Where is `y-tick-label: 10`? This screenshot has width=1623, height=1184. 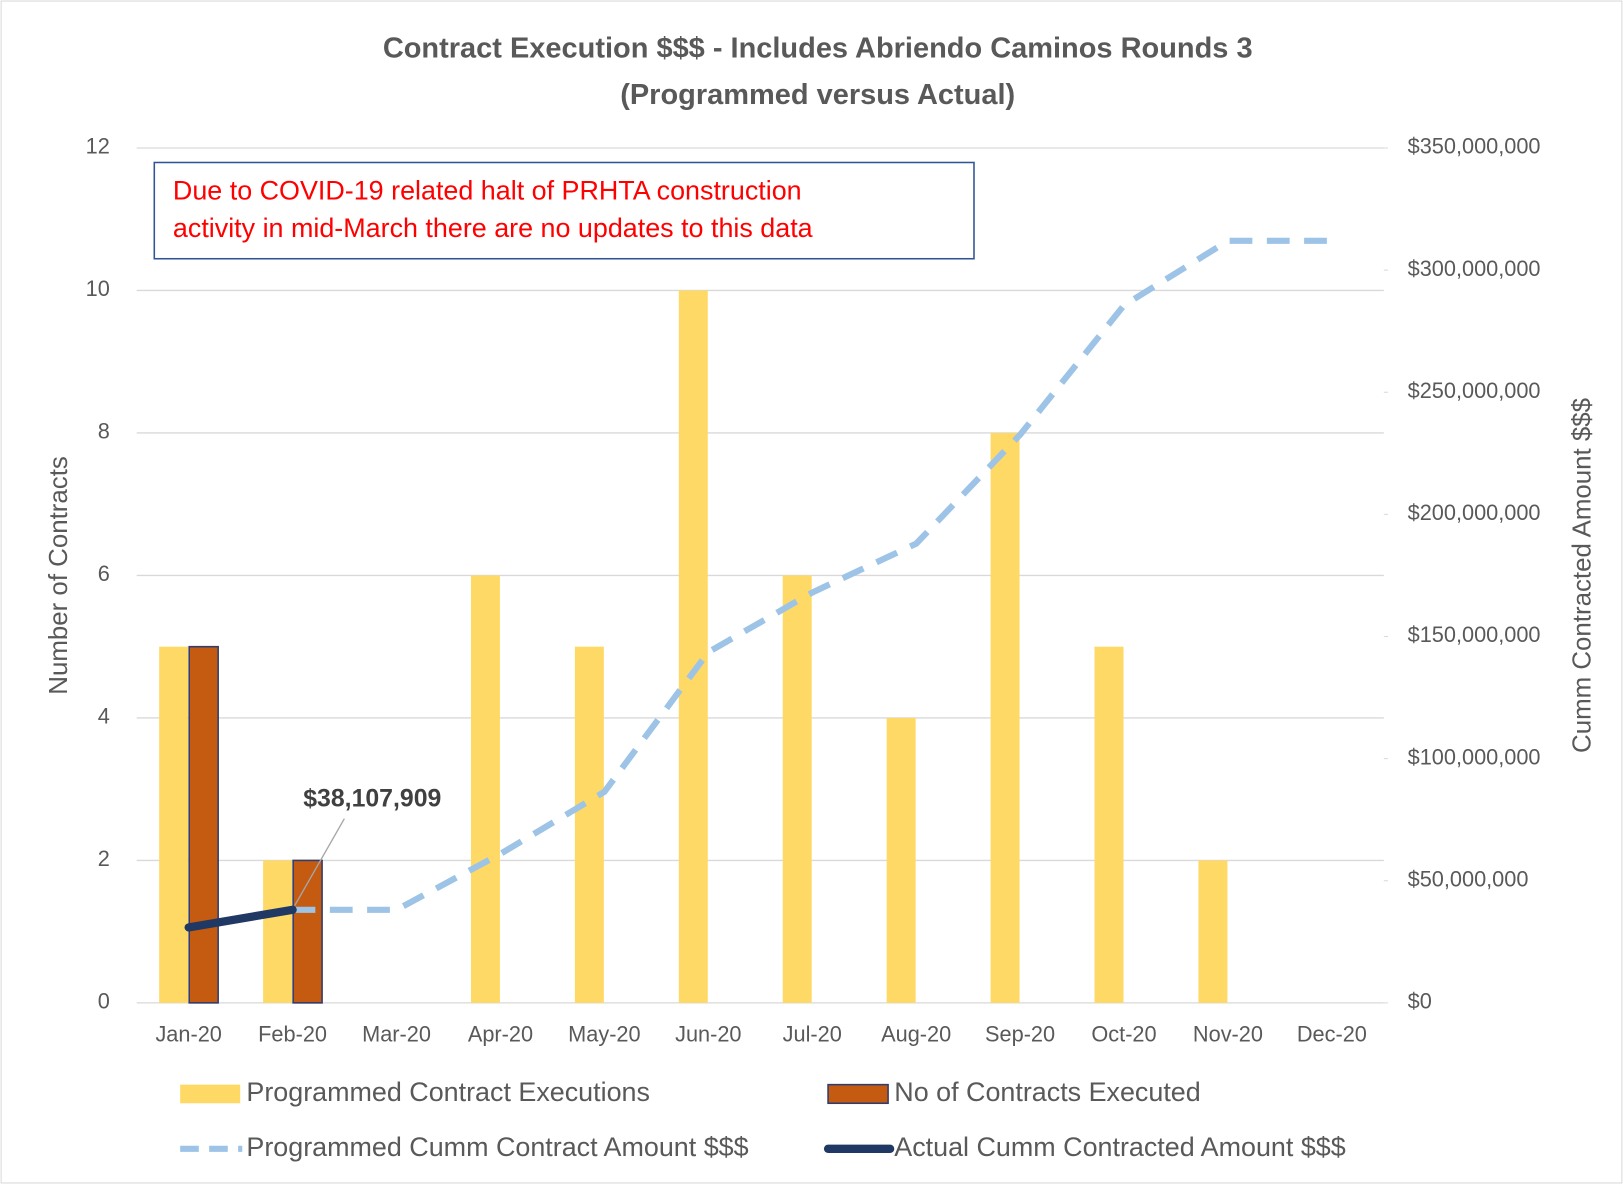 y-tick-label: 10 is located at coordinates (98, 288).